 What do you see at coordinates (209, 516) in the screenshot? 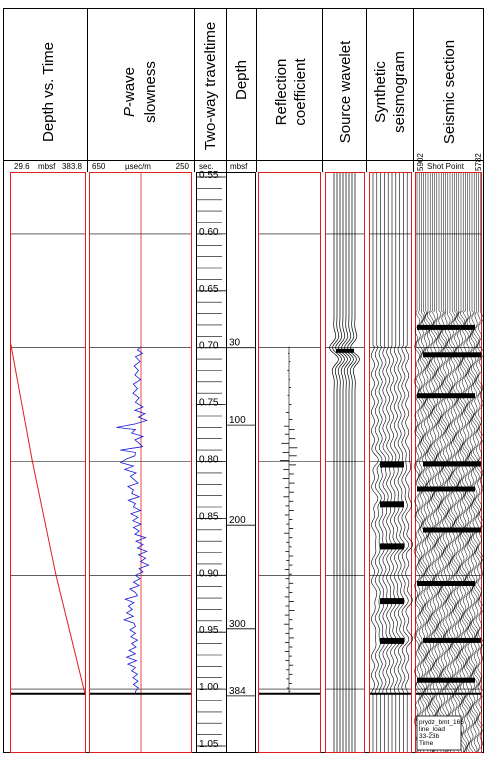
I see `time-tick-label: 0.85` at bounding box center [209, 516].